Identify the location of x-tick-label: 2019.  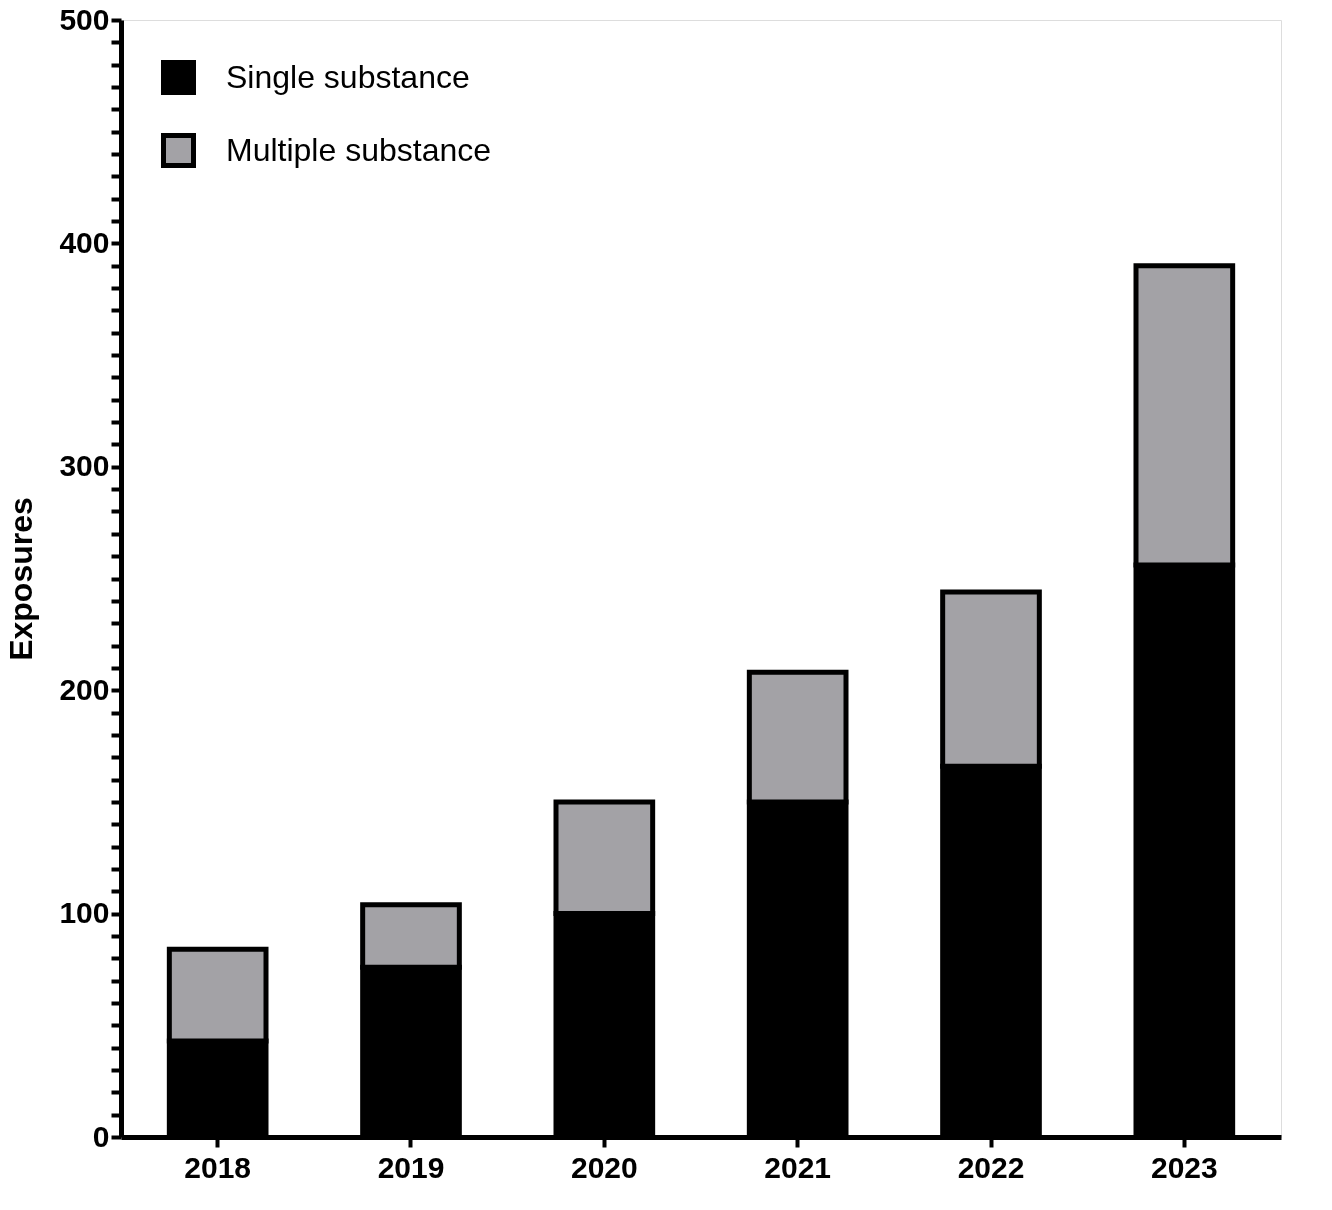
(411, 1167).